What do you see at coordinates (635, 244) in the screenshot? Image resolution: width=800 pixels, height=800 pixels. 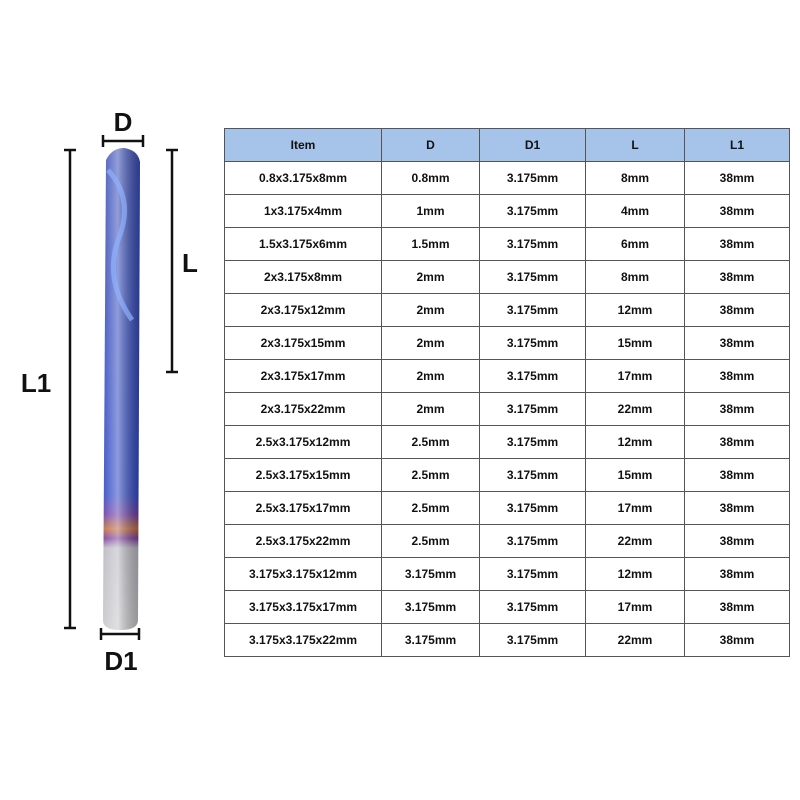 I see `table-cell: 6mm` at bounding box center [635, 244].